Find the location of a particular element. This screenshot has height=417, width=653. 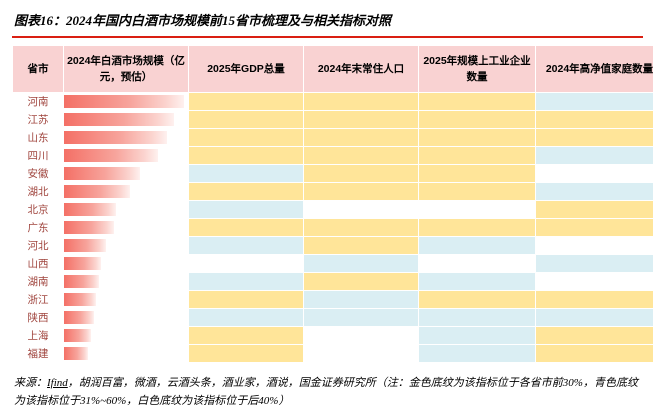

table-row: 河北 is located at coordinates (332, 245).